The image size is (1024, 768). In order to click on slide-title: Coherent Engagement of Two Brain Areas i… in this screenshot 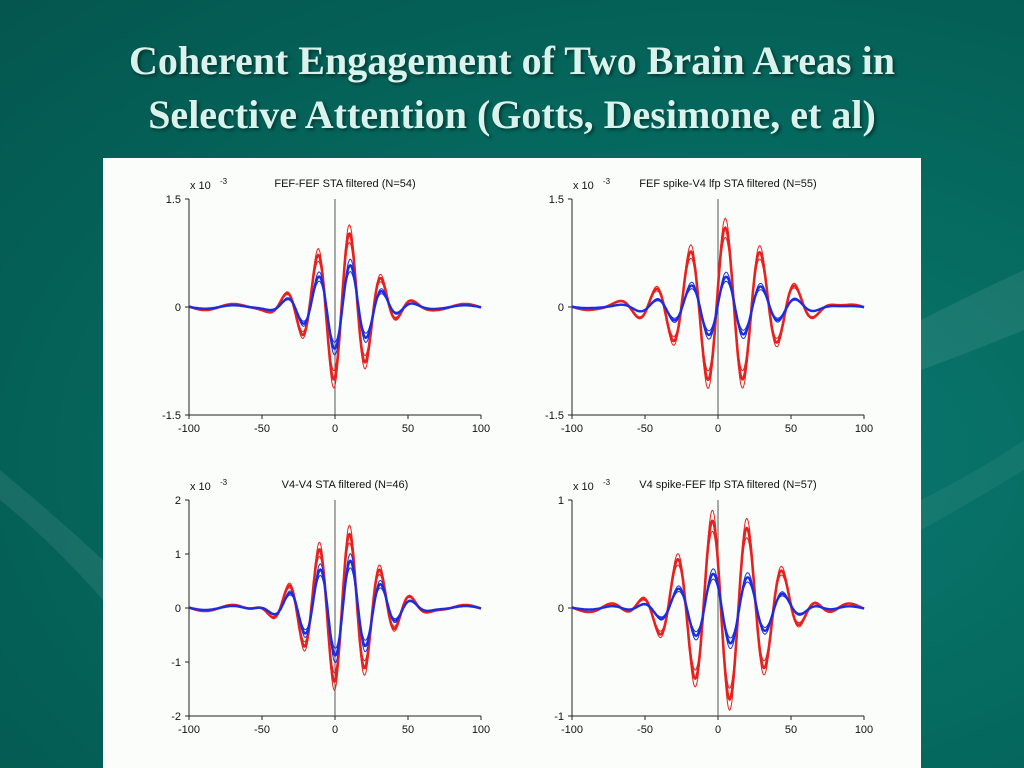, I will do `click(512, 88)`.